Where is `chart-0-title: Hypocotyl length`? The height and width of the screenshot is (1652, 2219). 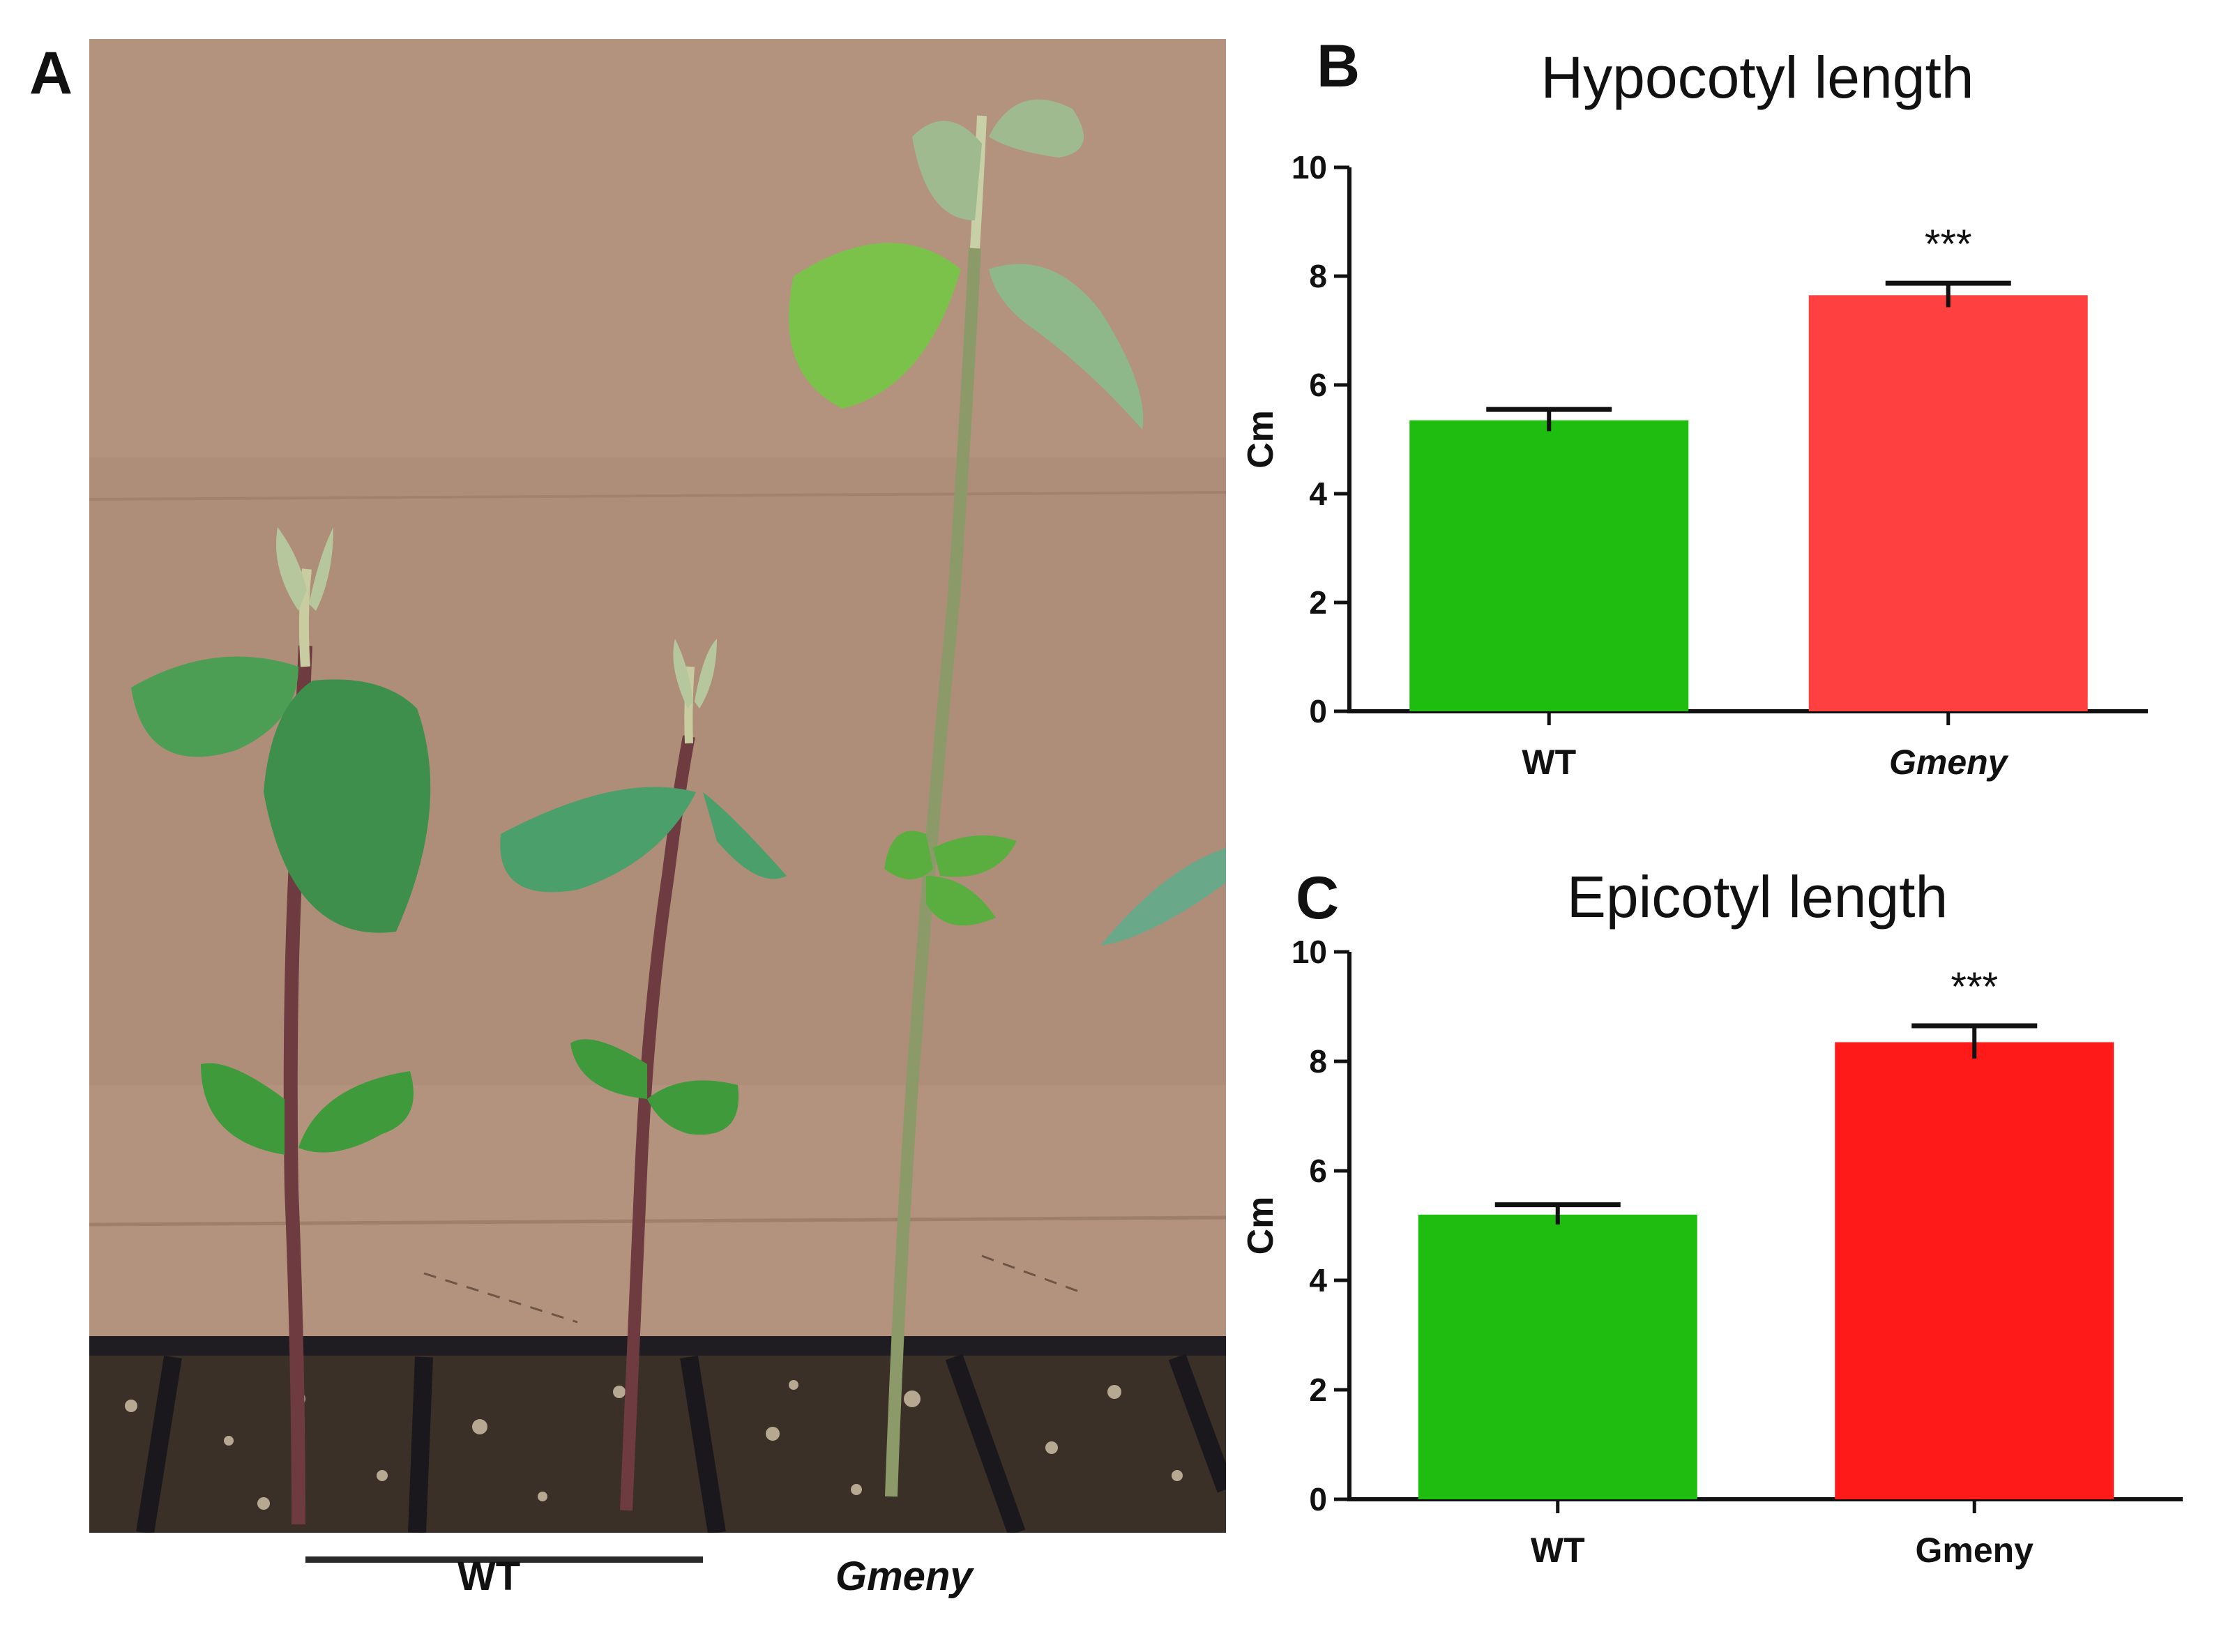
chart-0-title: Hypocotyl length is located at coordinates (1757, 77).